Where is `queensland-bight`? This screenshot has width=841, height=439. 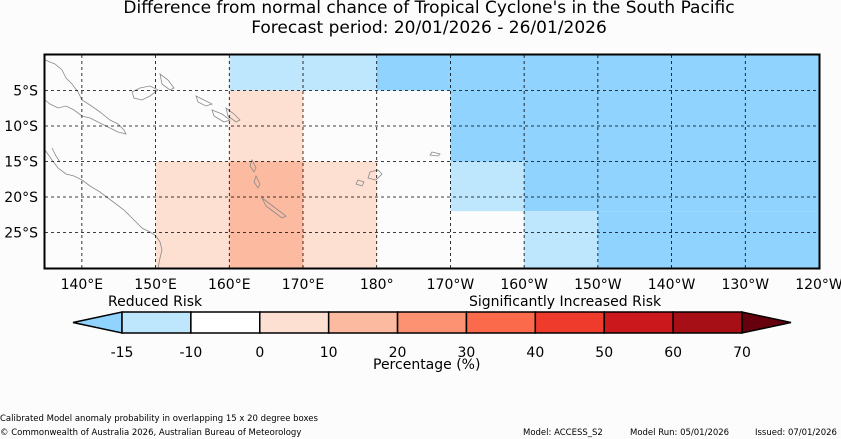
queensland-bight is located at coordinates (56, 155).